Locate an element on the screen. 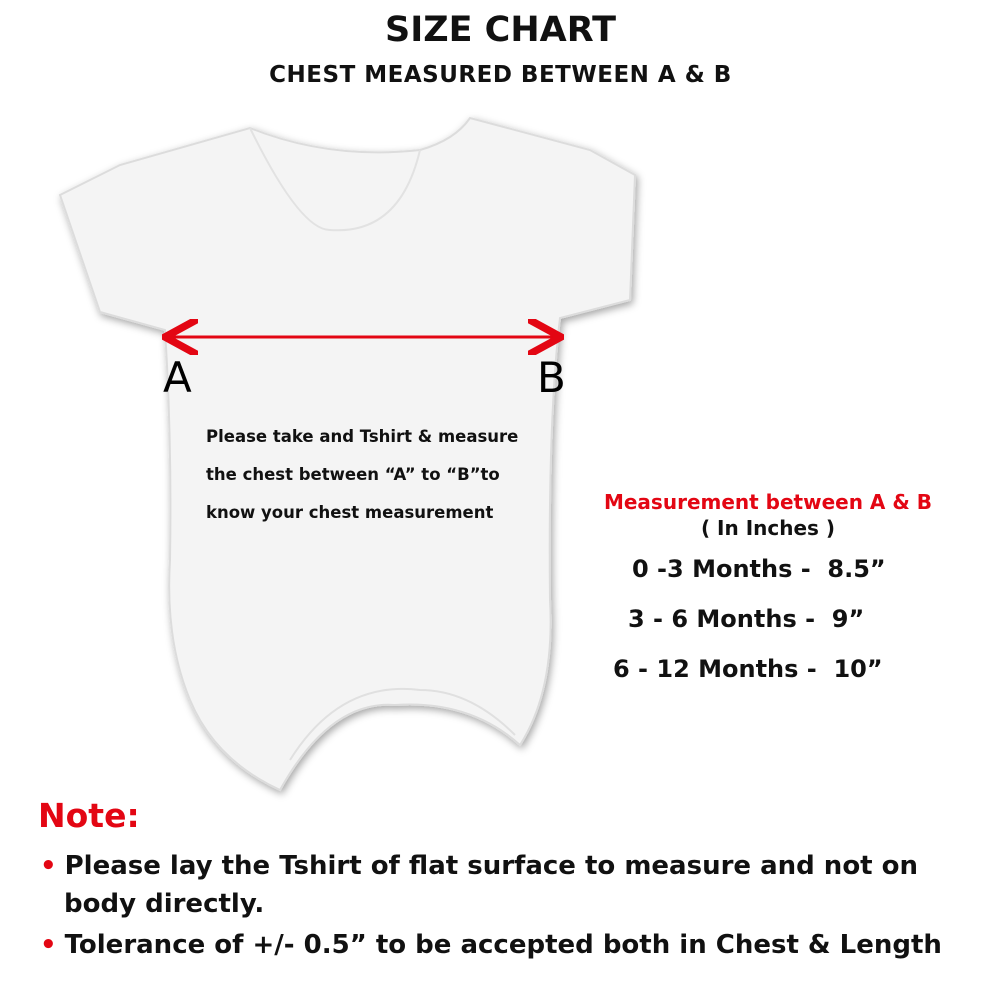 This screenshot has height=1001, width=1001. measurement-unit: ( In Inches ) is located at coordinates (768, 528).